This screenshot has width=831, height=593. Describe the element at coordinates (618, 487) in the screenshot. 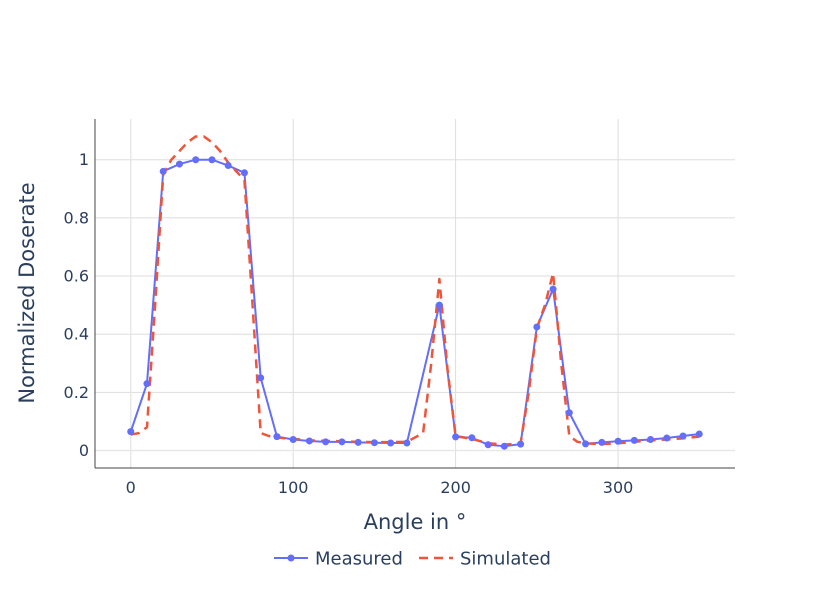

I see `x-tick-label: 300` at that location.